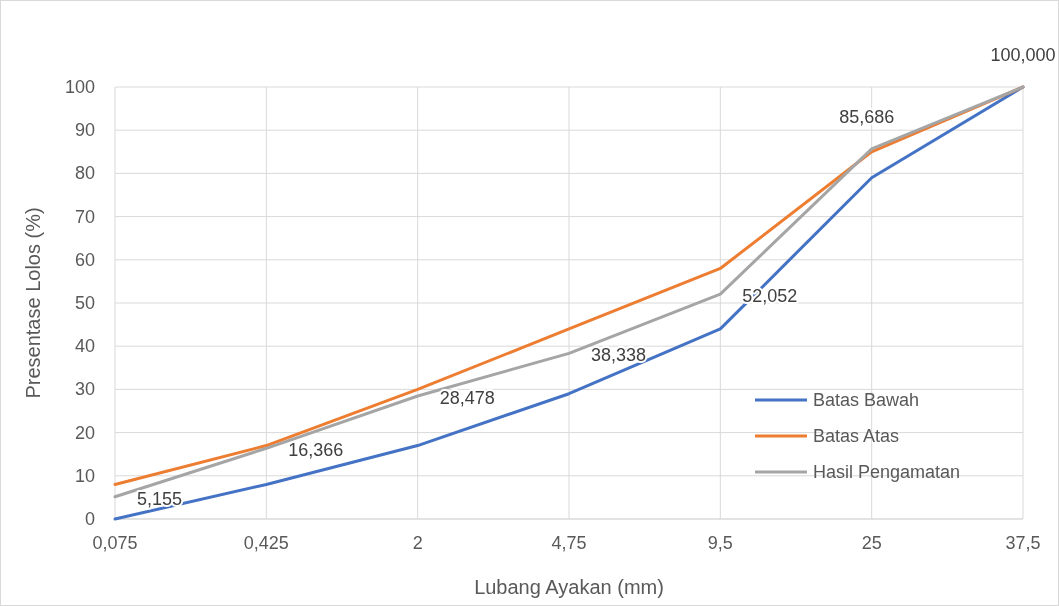 This screenshot has width=1059, height=606. I want to click on x-tick-label: 0,075, so click(115, 543).